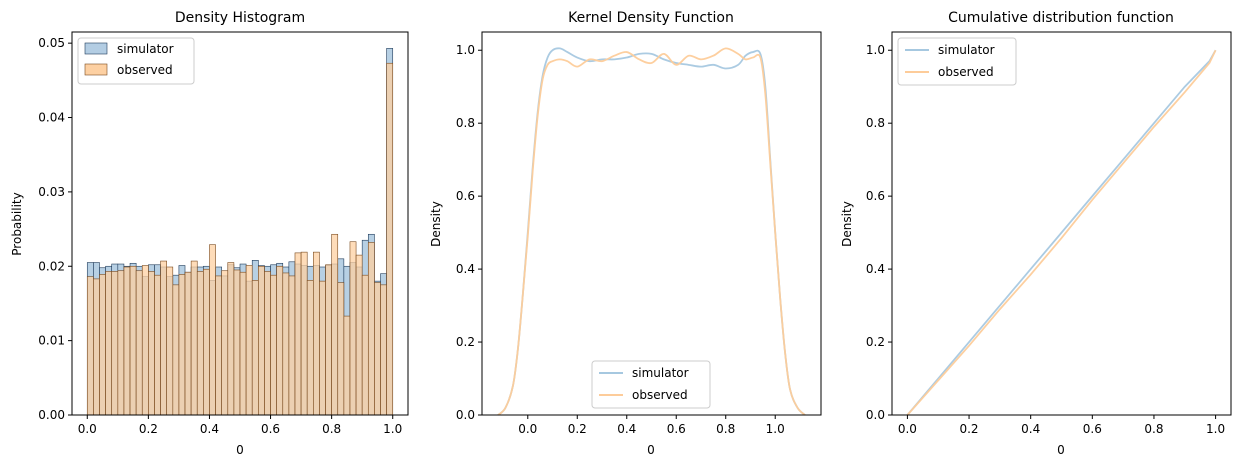 The width and height of the screenshot is (1242, 468). What do you see at coordinates (875, 50) in the screenshot?
I see `y-tick-label: 1.0` at bounding box center [875, 50].